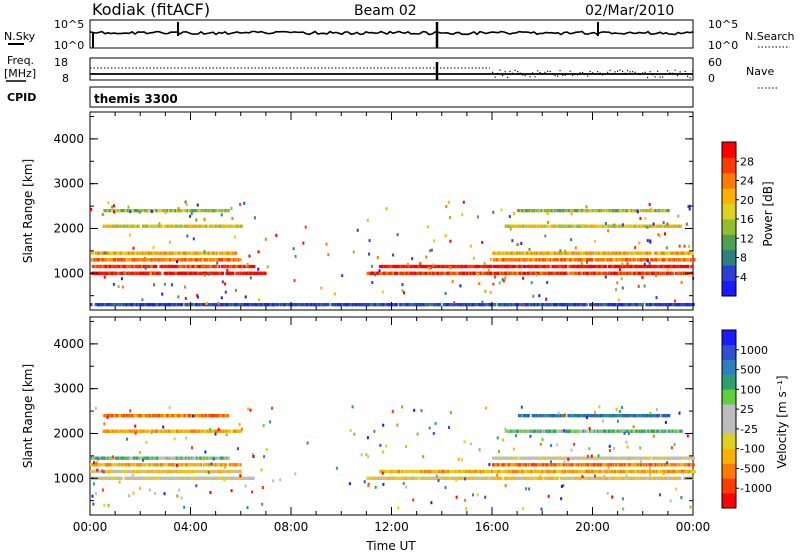 The width and height of the screenshot is (800, 554). I want to click on nave-tick-top: 60, so click(715, 62).